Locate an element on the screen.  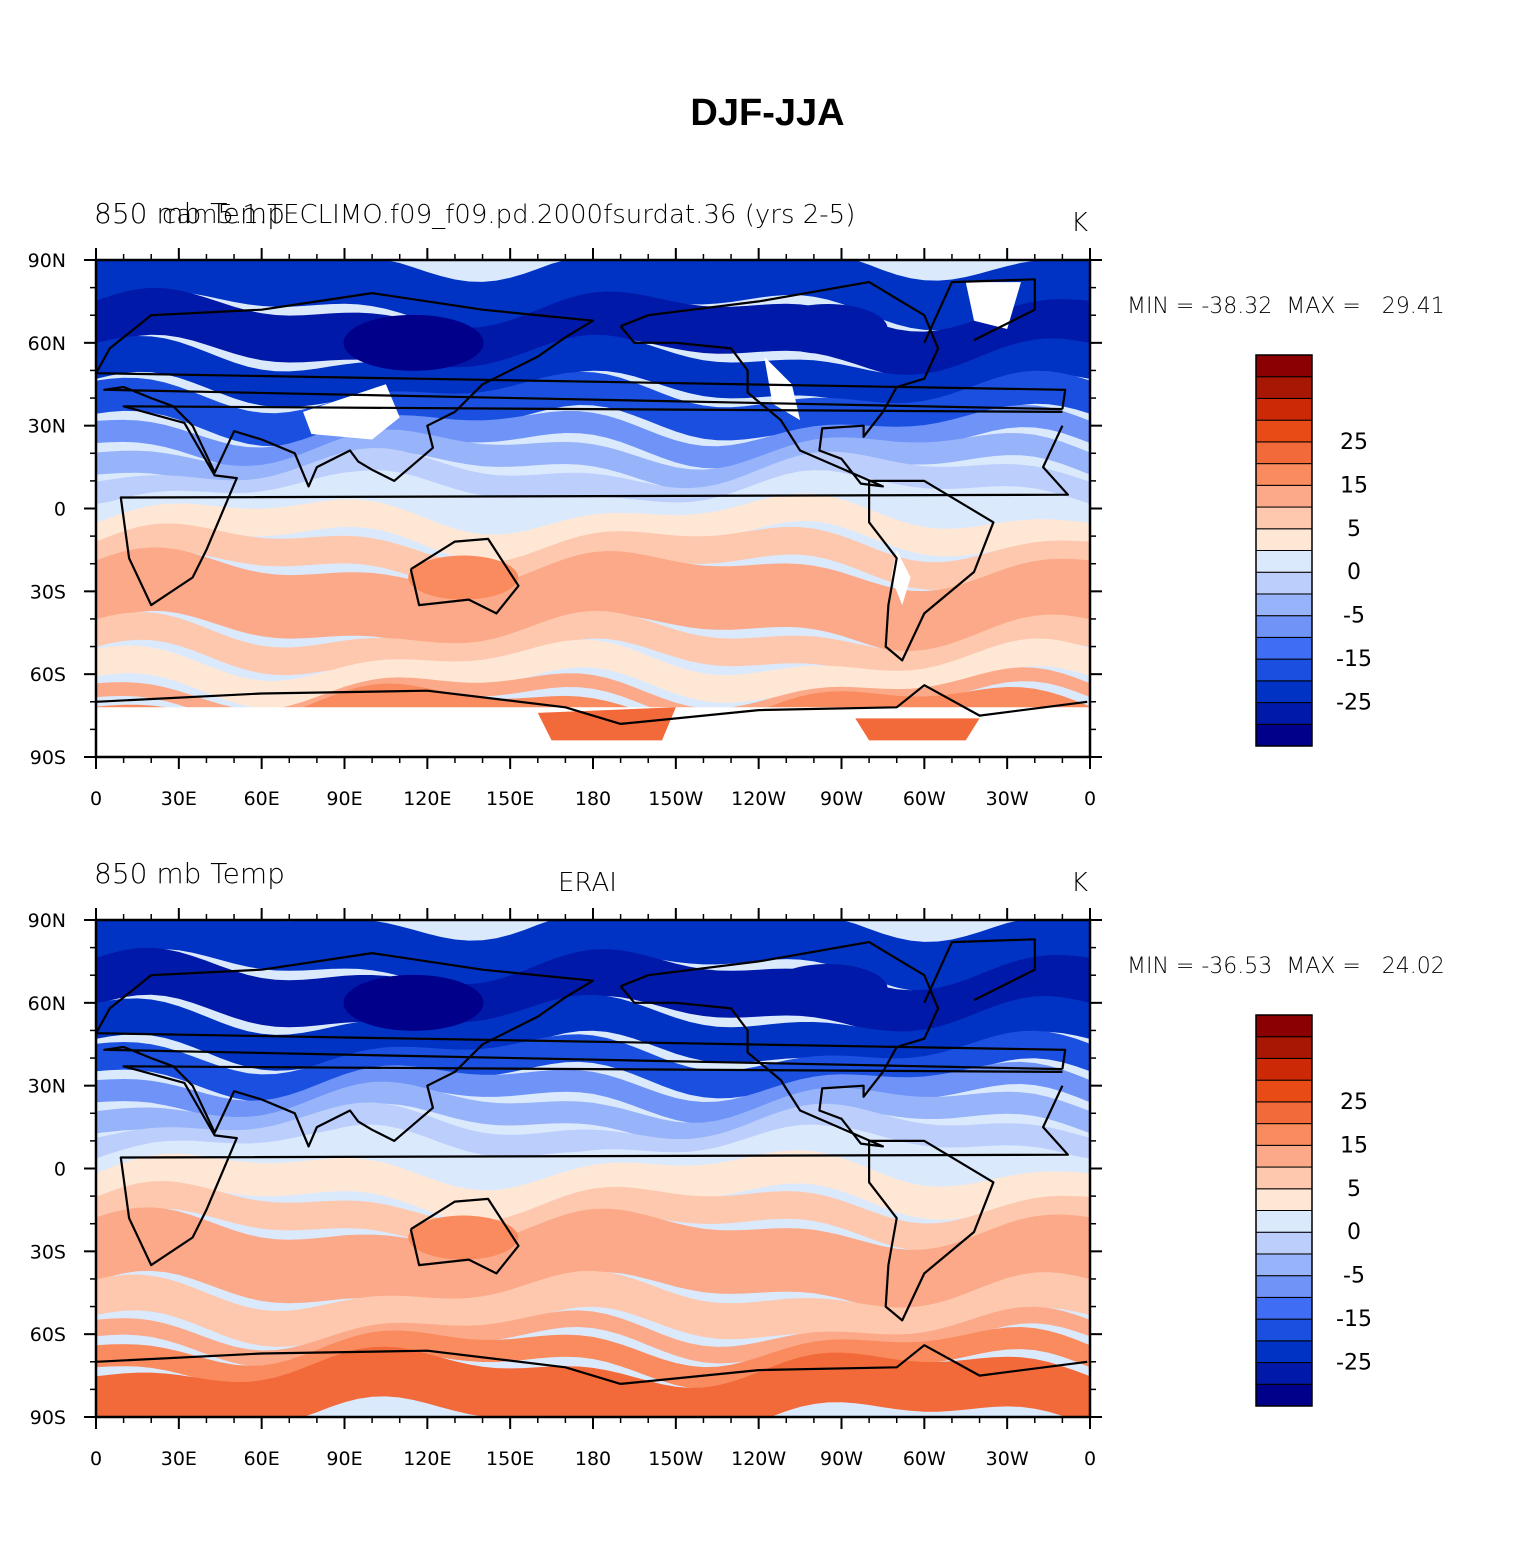
colorbar: -25 -15 -5 0 5 15 25 is located at coordinates (1313, 550).